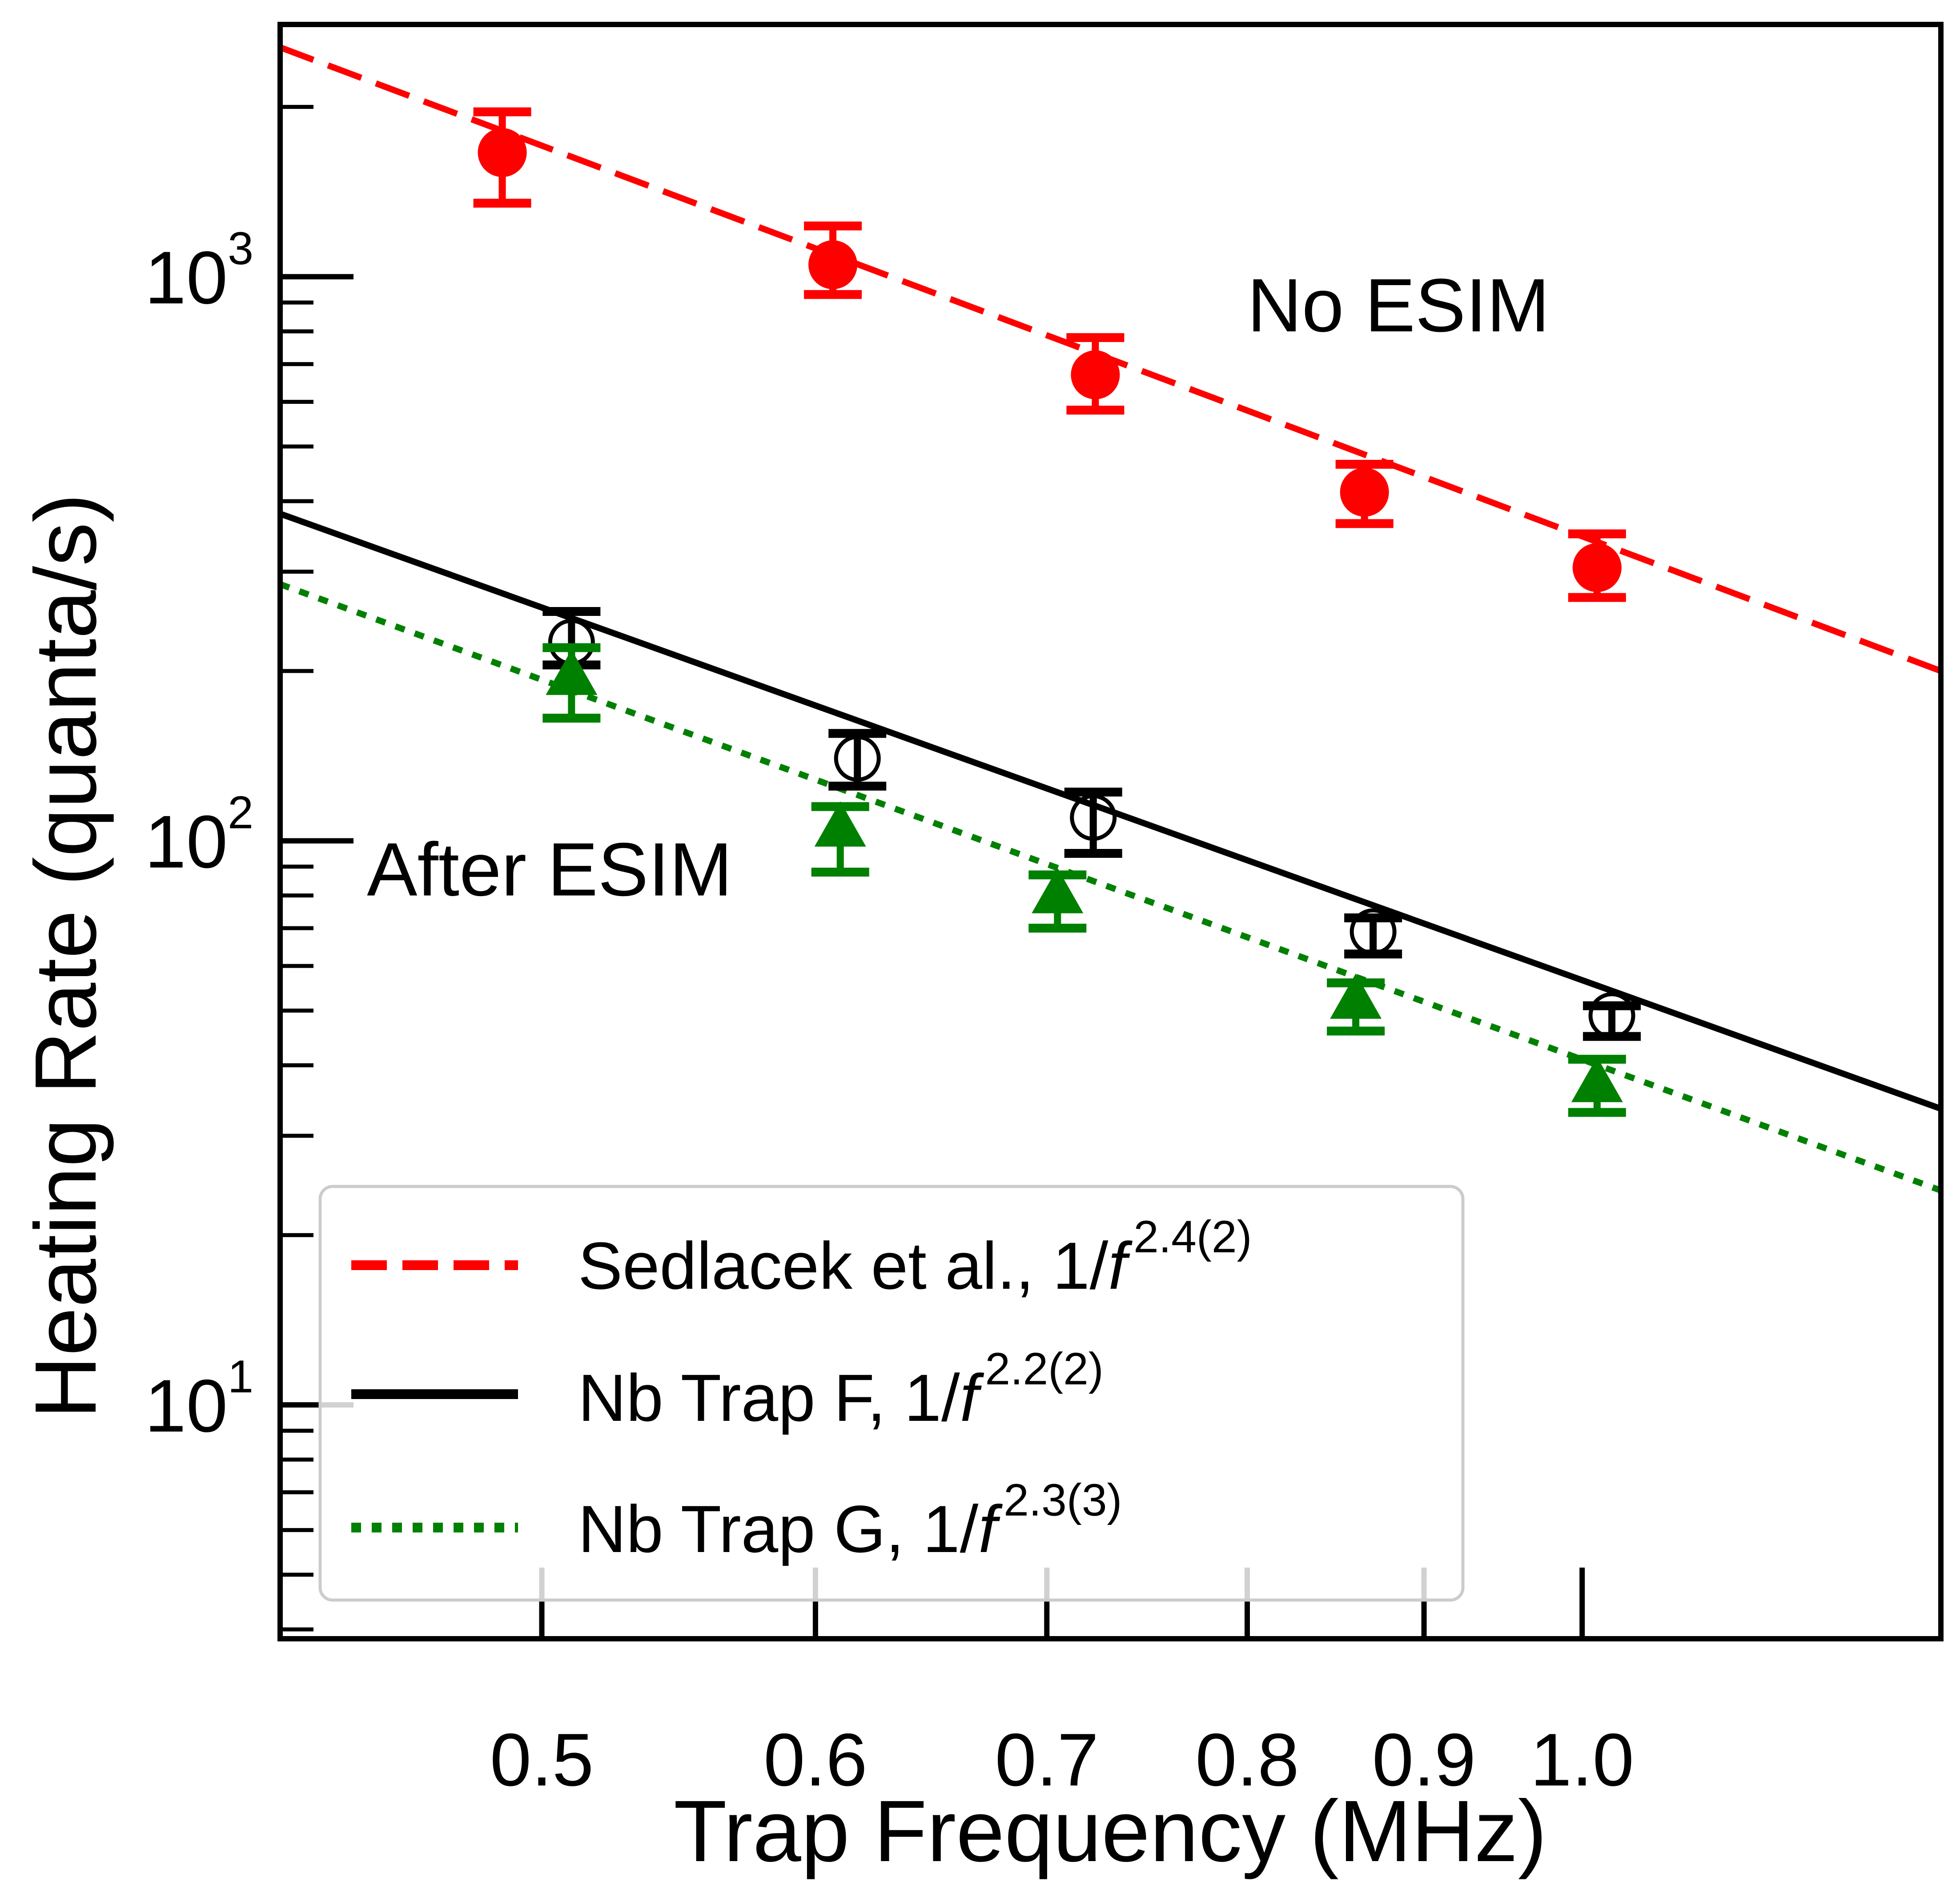 The width and height of the screenshot is (1960, 1890). I want to click on x-tick-label-5: 1.0, so click(1582, 1760).